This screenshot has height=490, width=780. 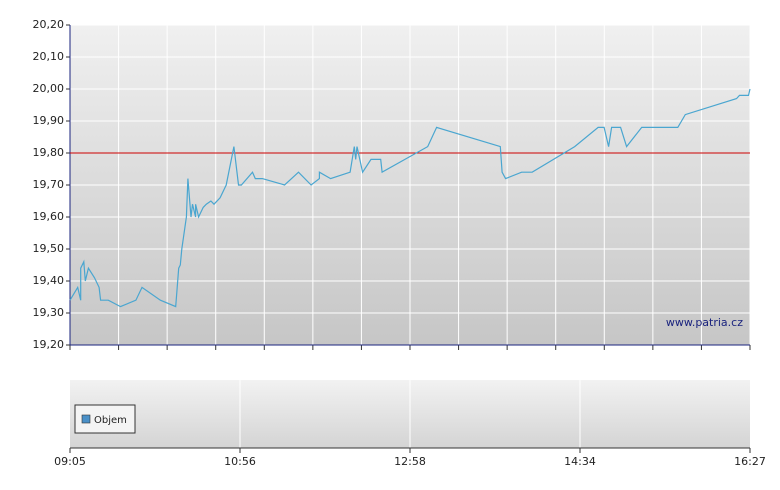 What do you see at coordinates (110, 420) in the screenshot?
I see `legend-label: Objem` at bounding box center [110, 420].